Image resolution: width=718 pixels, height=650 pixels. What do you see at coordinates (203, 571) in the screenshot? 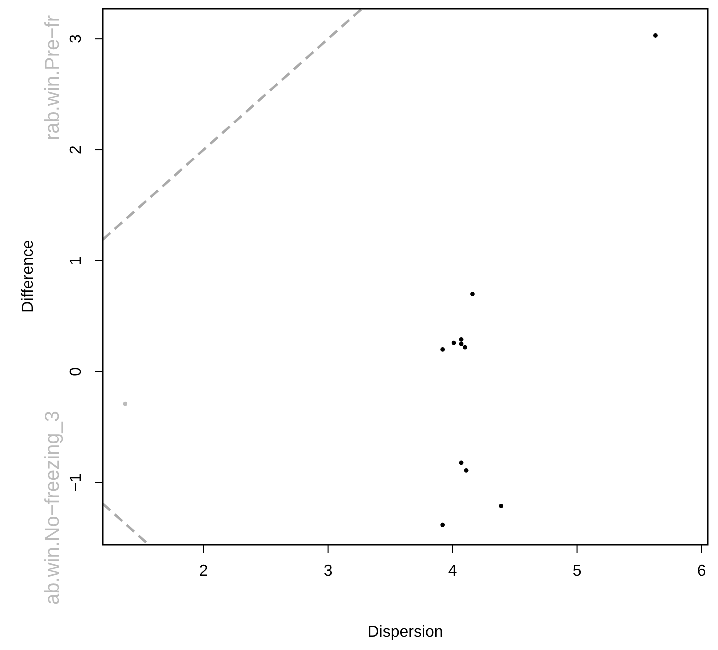
I see `x-tick-label: 2` at bounding box center [203, 571].